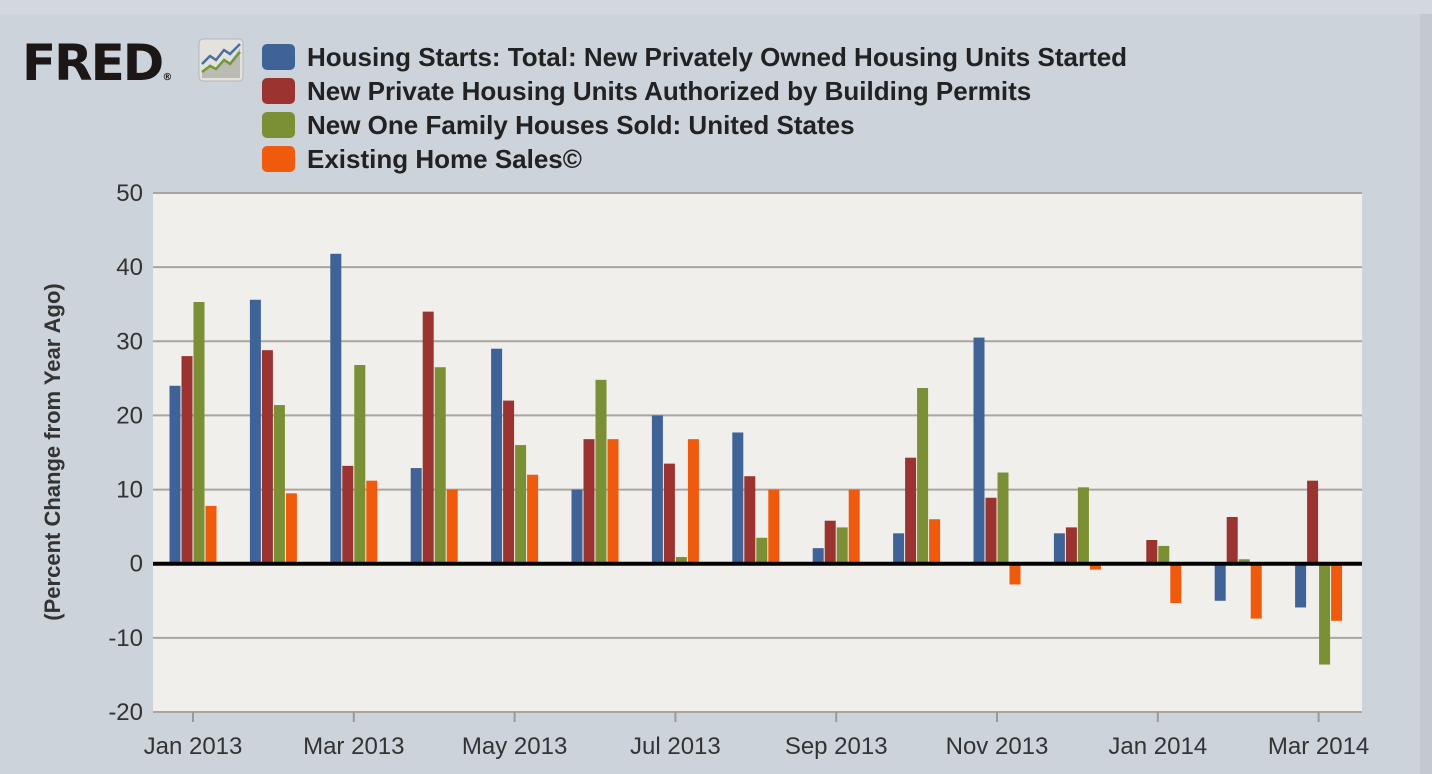 Image resolution: width=1432 pixels, height=774 pixels. I want to click on x-tick-label: Jan 2013, so click(193, 746).